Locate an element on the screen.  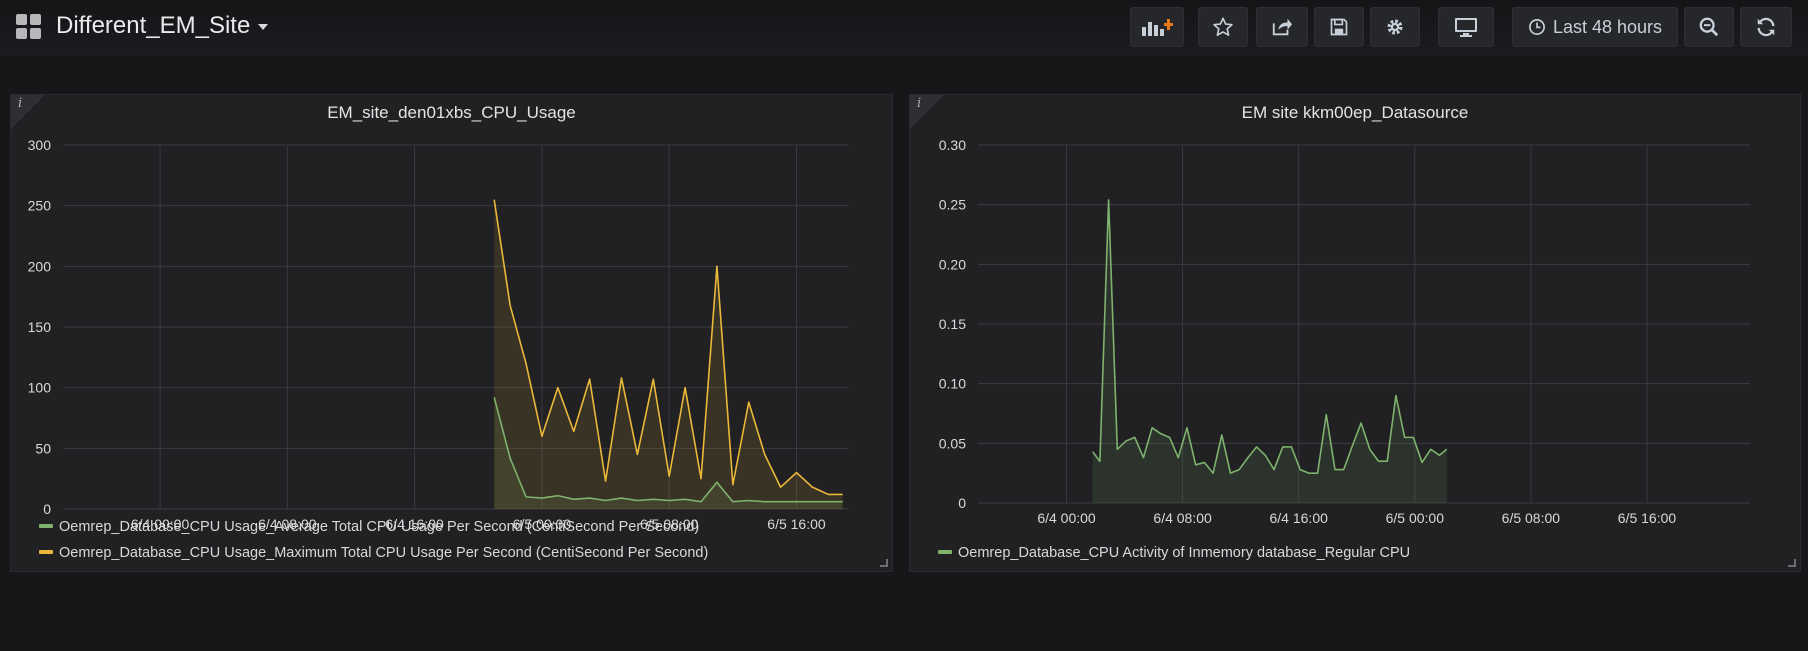
panel-title: EM site kkm00ep_Datasource is located at coordinates (1355, 112).